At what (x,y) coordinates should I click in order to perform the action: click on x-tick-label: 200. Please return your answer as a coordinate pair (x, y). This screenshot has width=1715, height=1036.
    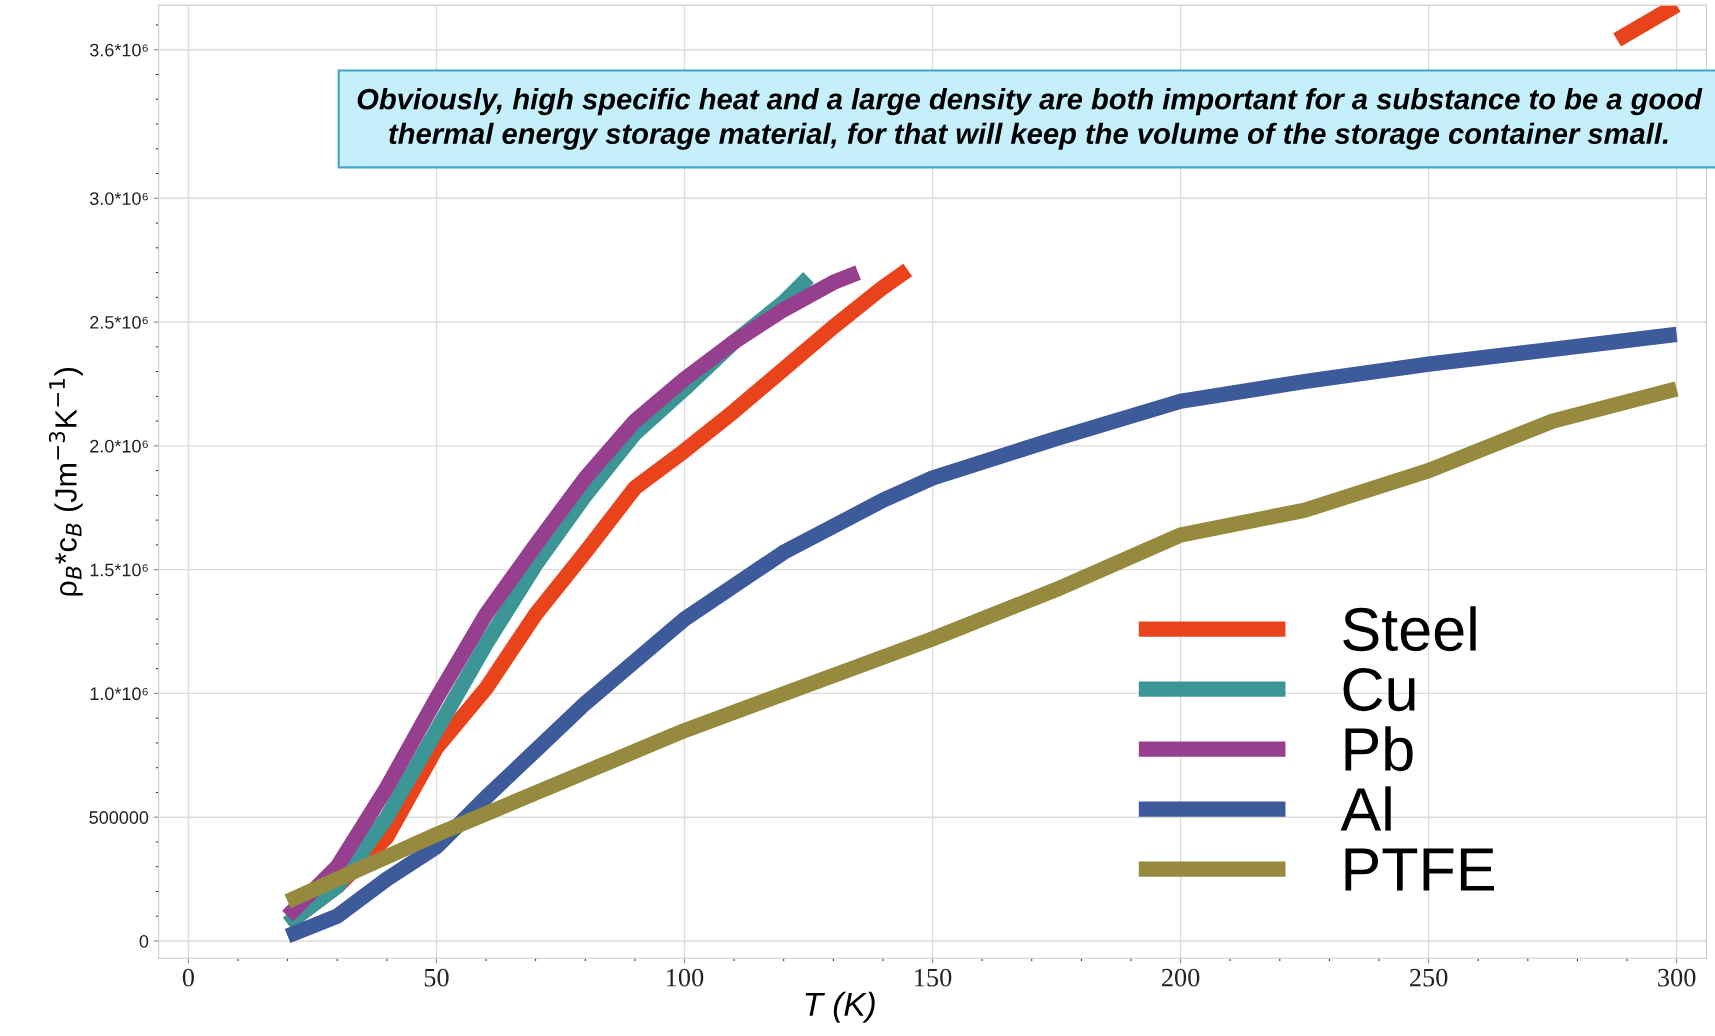
    Looking at the image, I should click on (1180, 977).